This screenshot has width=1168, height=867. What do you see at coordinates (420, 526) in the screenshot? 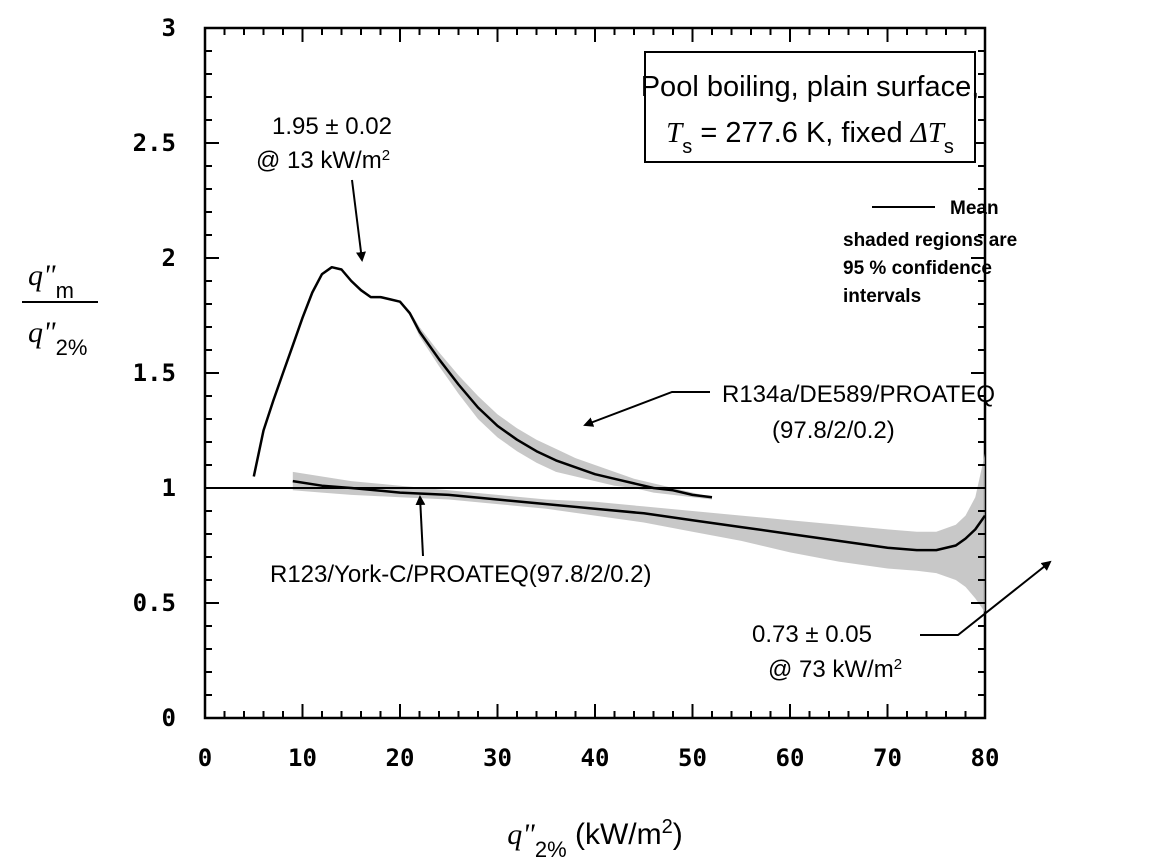
I see `r123-arrow` at bounding box center [420, 526].